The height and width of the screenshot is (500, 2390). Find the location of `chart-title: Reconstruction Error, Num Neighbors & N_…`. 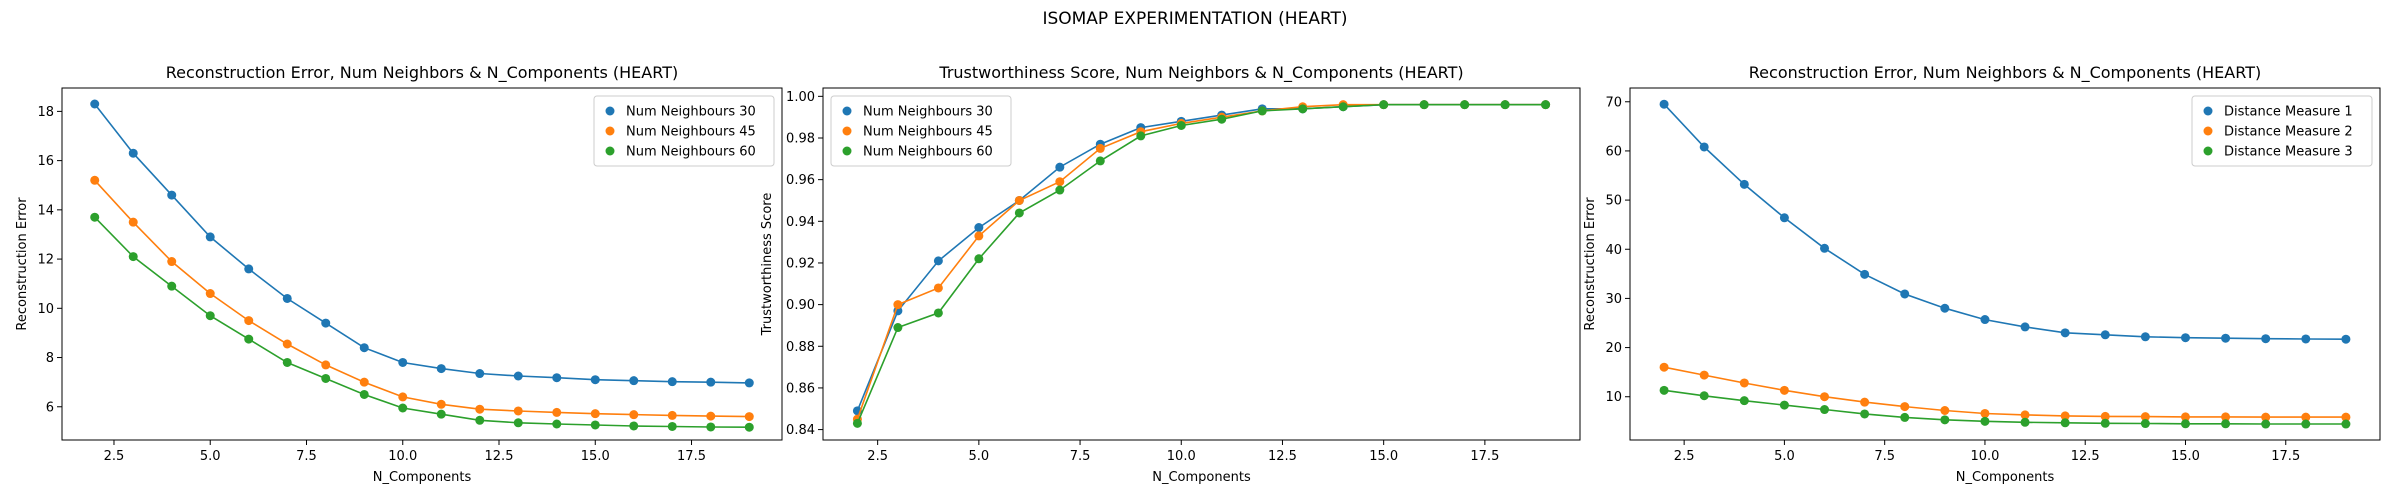

chart-title: Reconstruction Error, Num Neighbors & N_… is located at coordinates (2005, 73).